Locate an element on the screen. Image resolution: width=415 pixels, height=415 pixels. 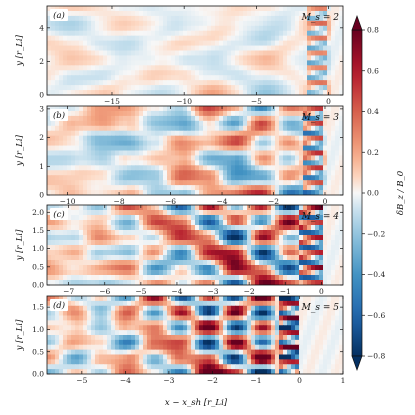
x-tick-label: −15 is located at coordinates (112, 101).